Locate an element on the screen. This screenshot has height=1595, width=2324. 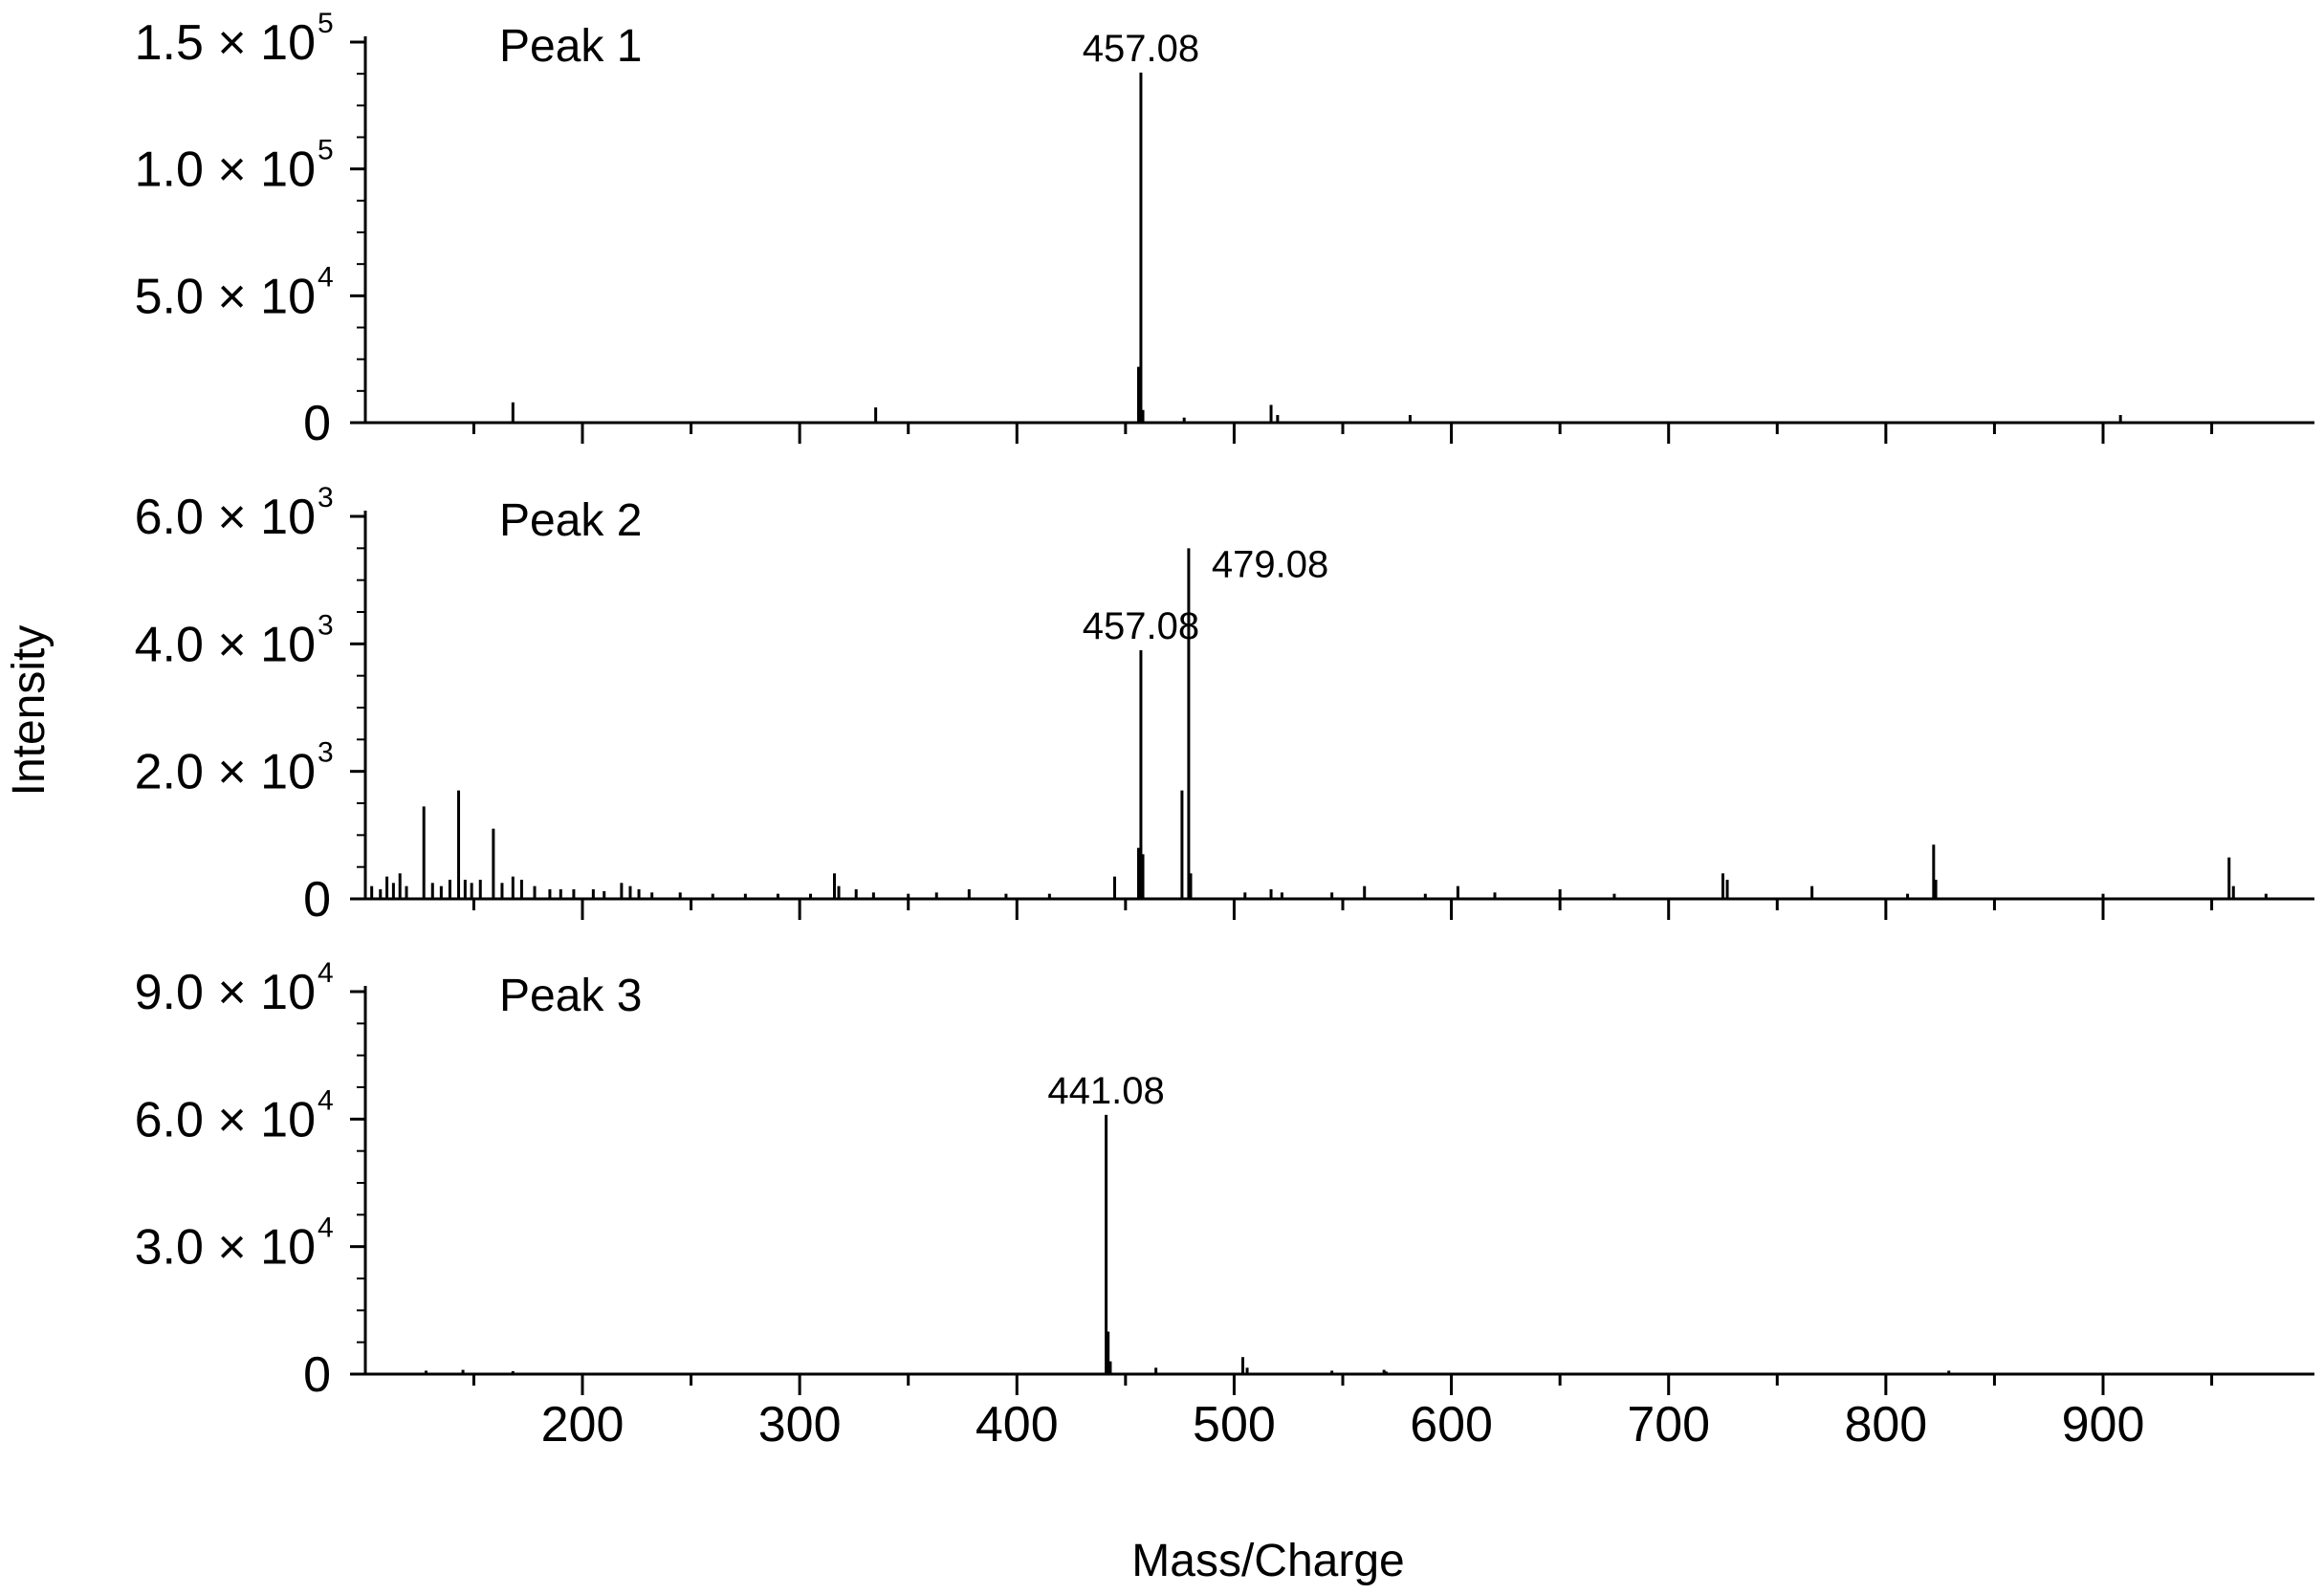
x-axis-title: Mass/Charge is located at coordinates (1268, 1561).